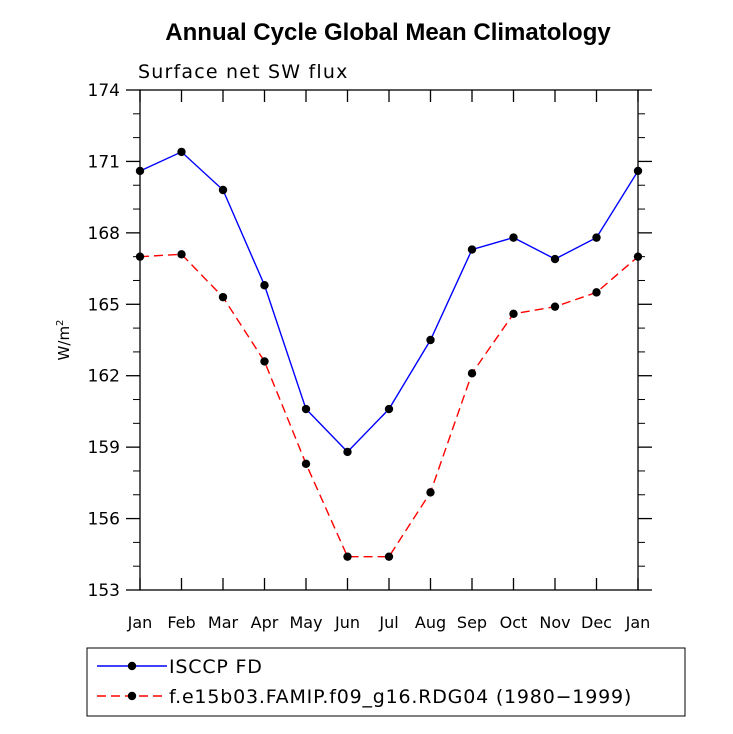  Describe the element at coordinates (104, 234) in the screenshot. I see `y-tick-label: 168` at that location.